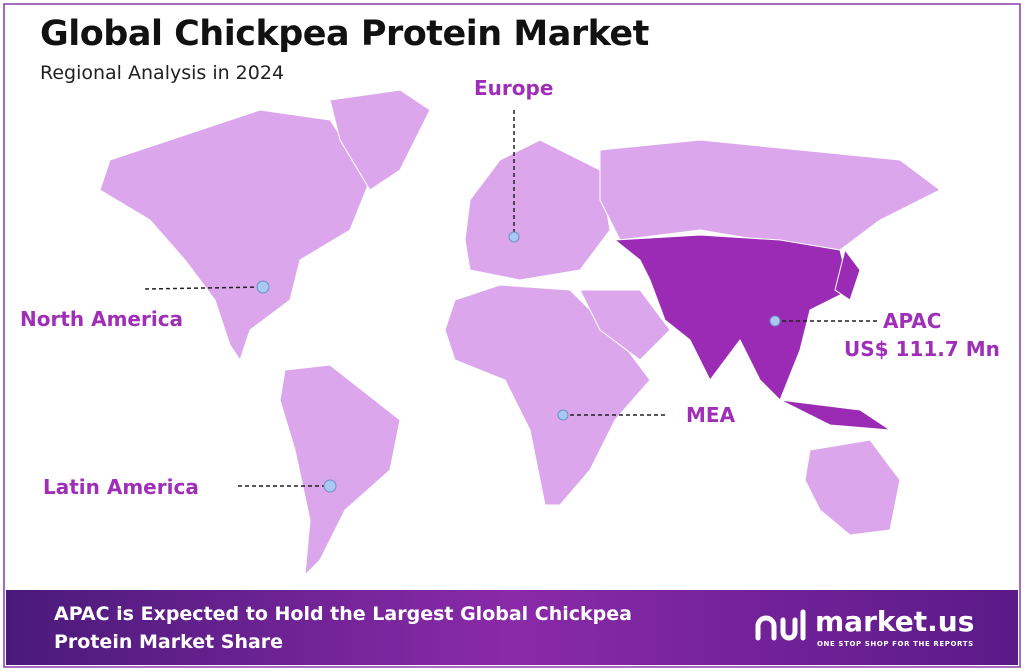 This screenshot has height=671, width=1024. What do you see at coordinates (770, 195) in the screenshot?
I see `north-asia` at bounding box center [770, 195].